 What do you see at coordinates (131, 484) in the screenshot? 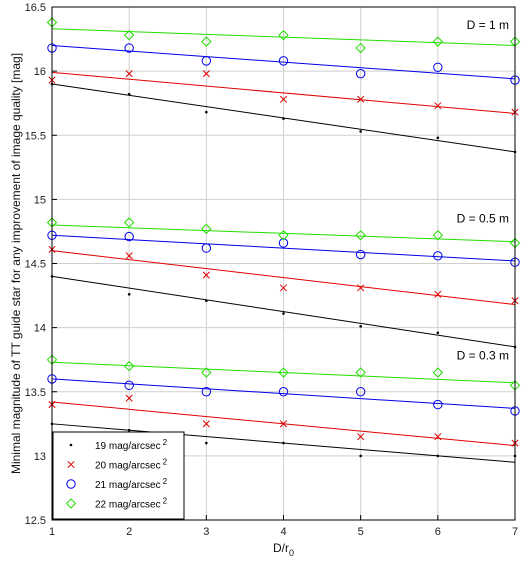
I see `legend-label: 21 mag/arcsec 2` at bounding box center [131, 484].